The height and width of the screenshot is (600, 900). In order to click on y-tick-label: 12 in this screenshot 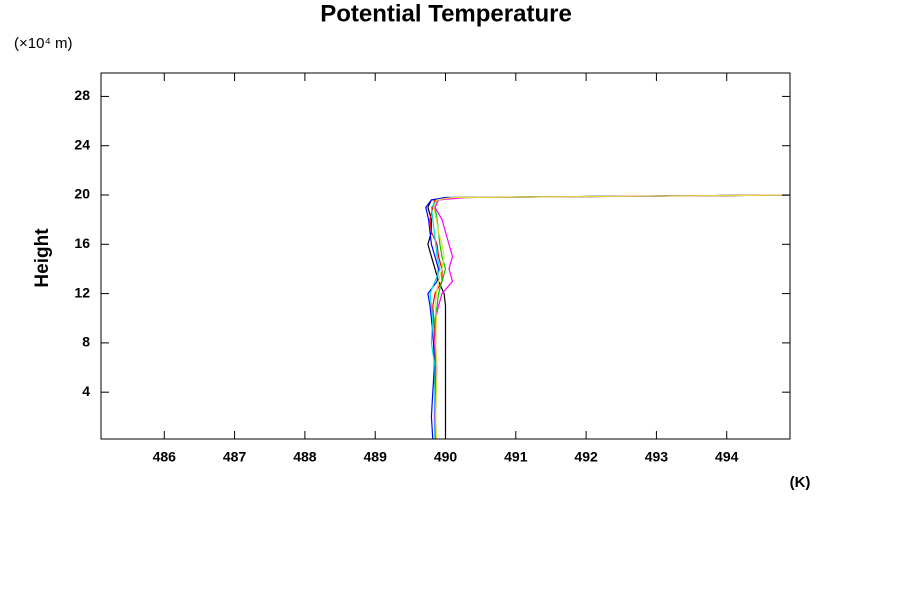, I will do `click(82, 292)`.